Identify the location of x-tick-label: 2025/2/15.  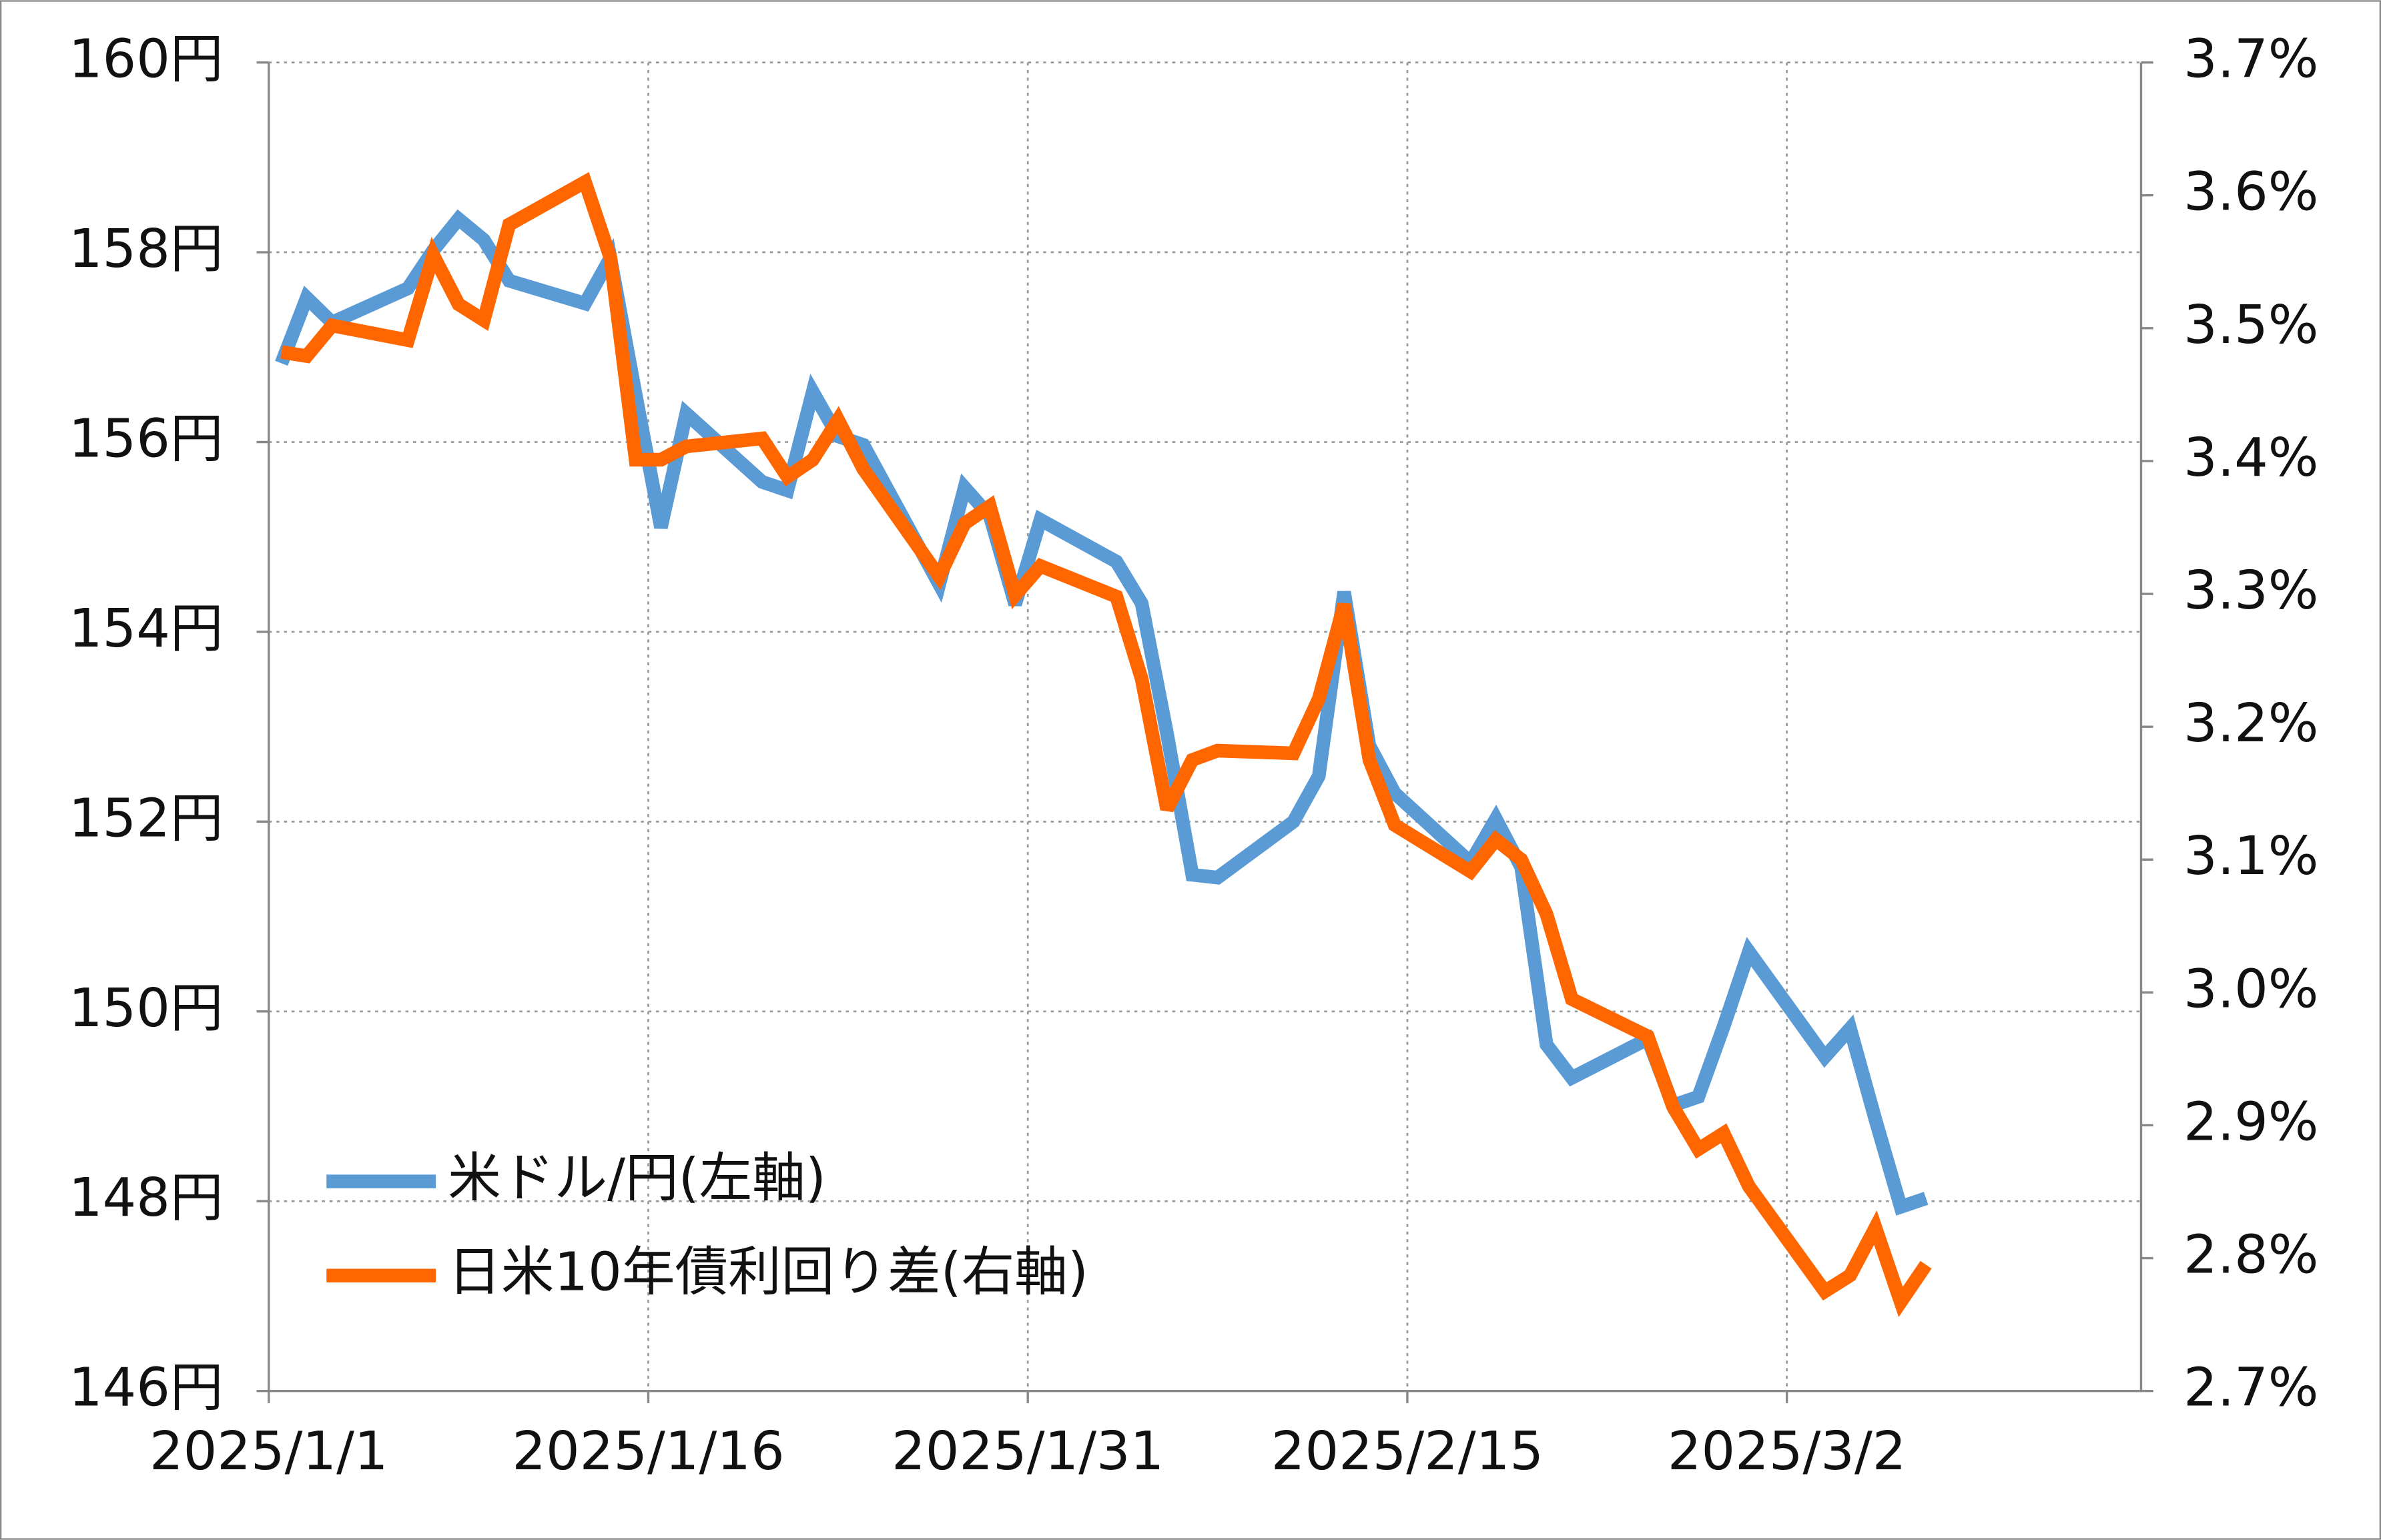
(1407, 1451).